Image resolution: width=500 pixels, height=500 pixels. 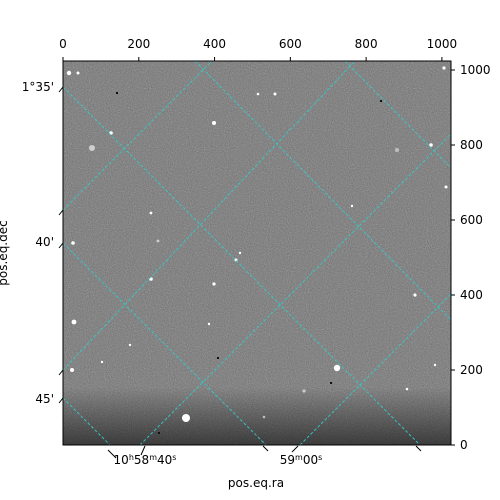 What do you see at coordinates (475, 70) in the screenshot?
I see `right-tick-label: 1000` at bounding box center [475, 70].